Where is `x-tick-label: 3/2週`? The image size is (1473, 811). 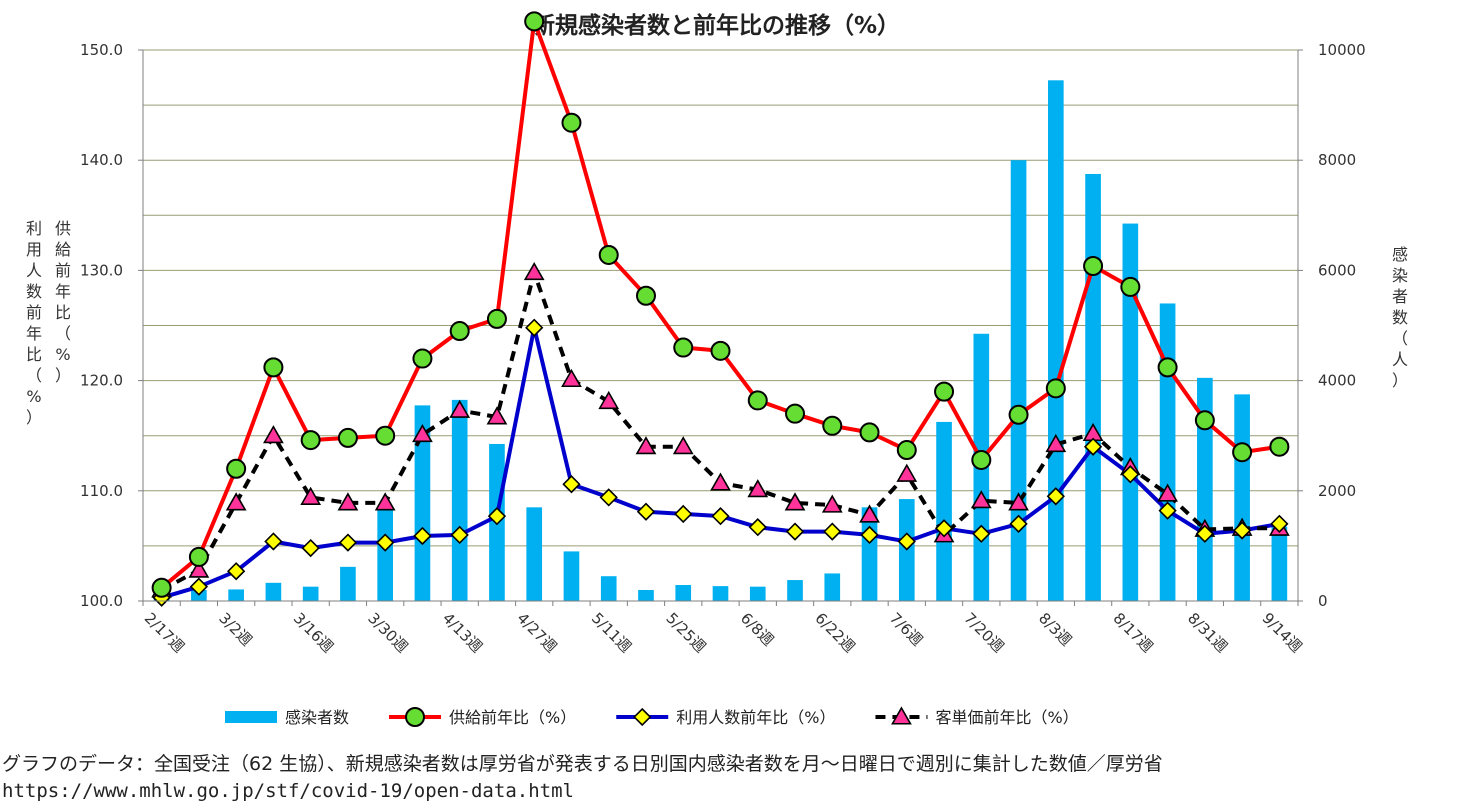 x-tick-label: 3/2週 is located at coordinates (235, 629).